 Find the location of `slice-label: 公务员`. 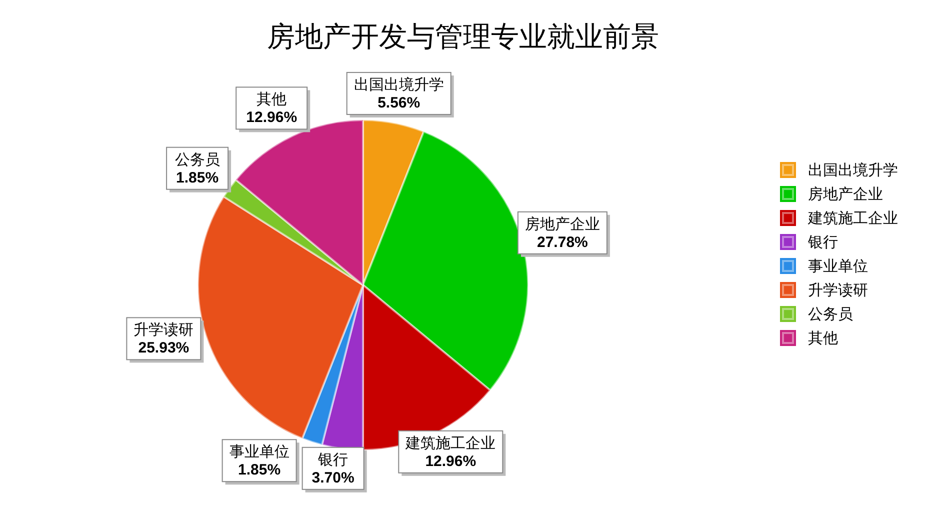

slice-label: 公务员 is located at coordinates (197, 159).